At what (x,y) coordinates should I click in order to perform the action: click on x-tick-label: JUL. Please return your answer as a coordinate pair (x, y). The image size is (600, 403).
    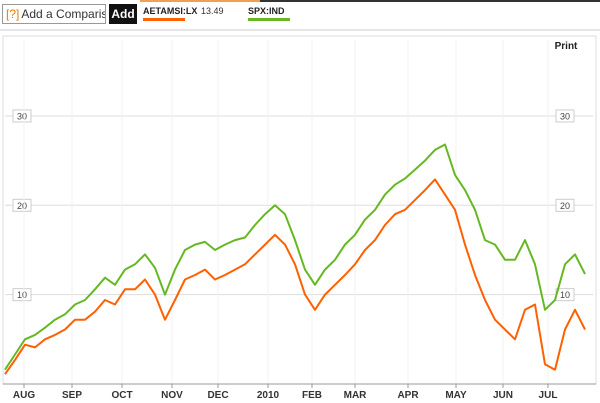
    Looking at the image, I should click on (548, 395).